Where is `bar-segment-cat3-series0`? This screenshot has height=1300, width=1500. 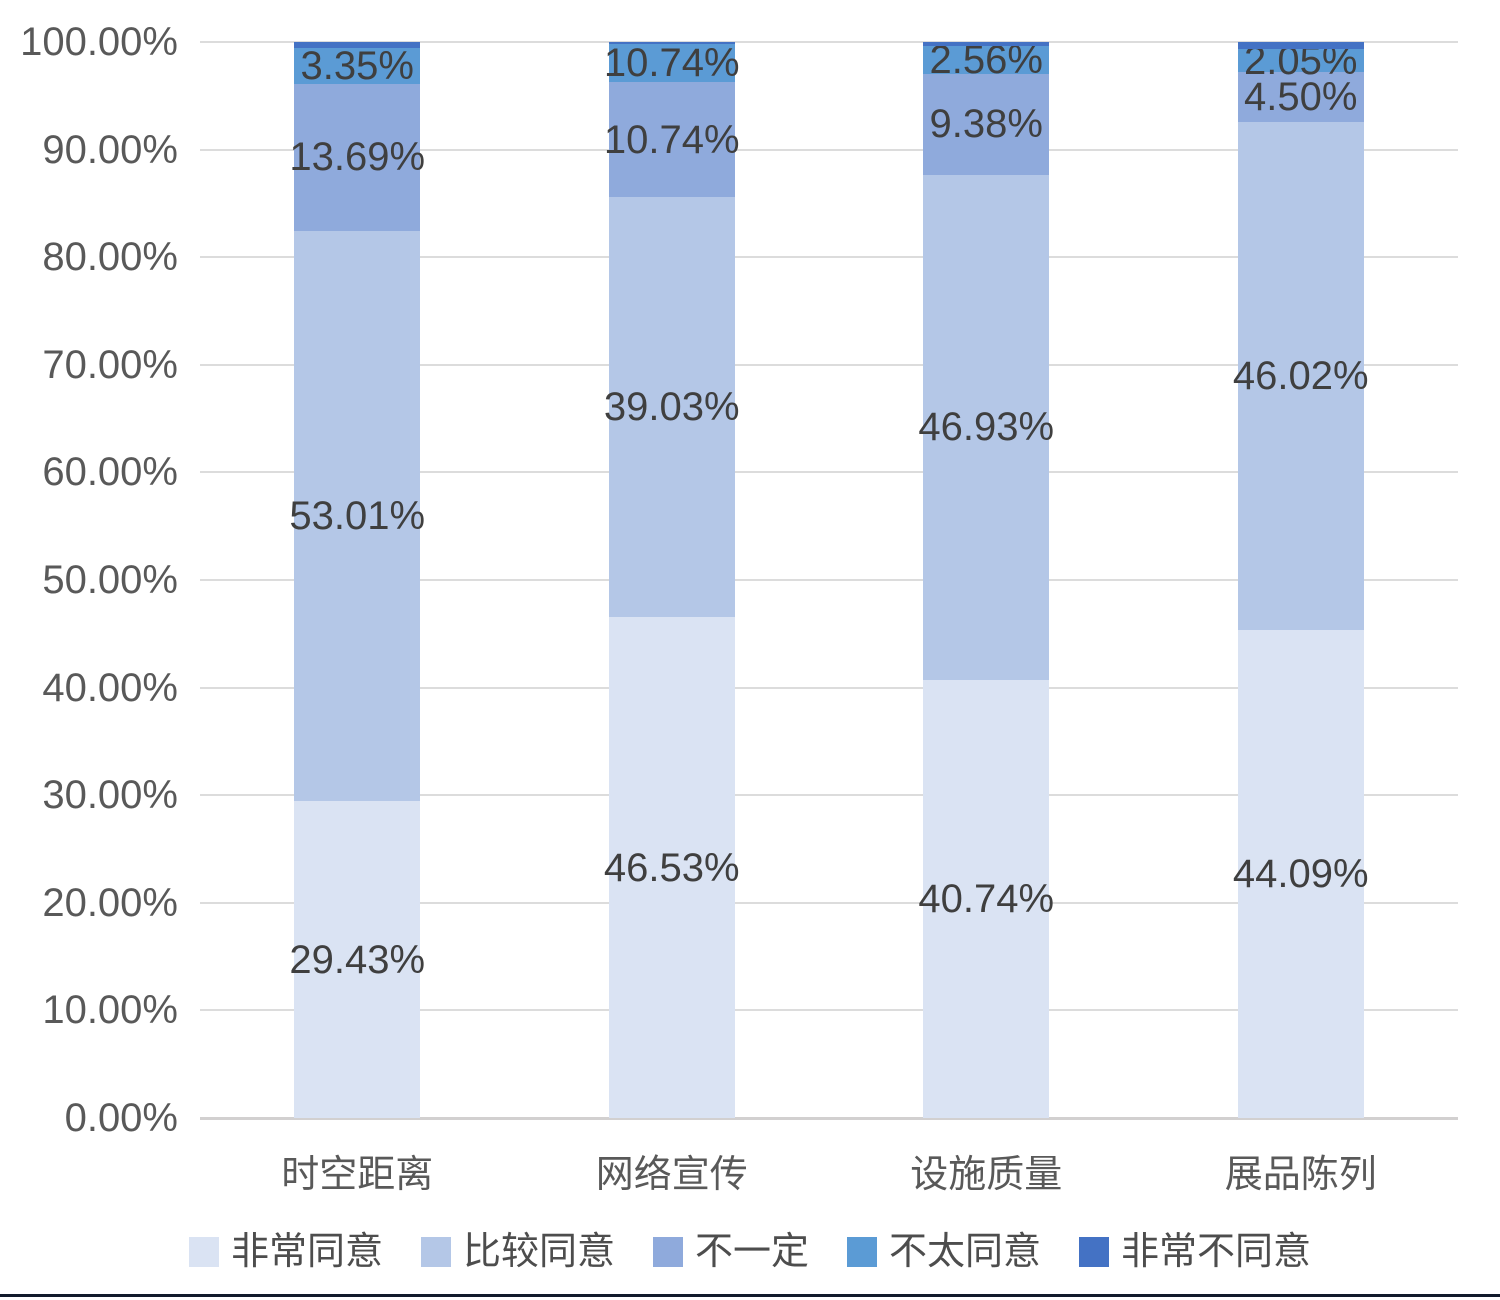 bar-segment-cat3-series0 is located at coordinates (1300, 874).